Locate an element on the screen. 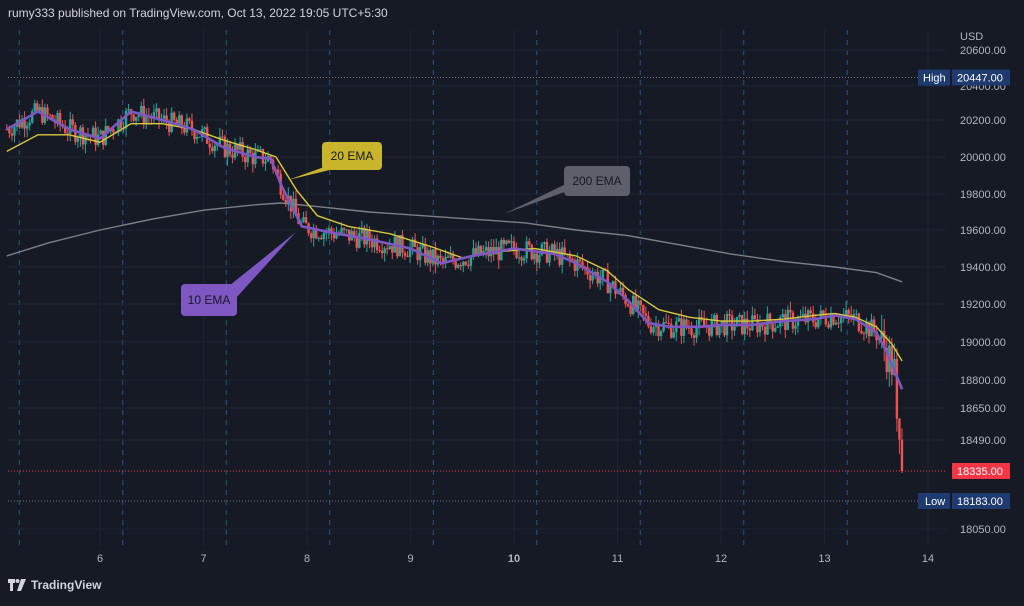 The image size is (1024, 606). ema200-callout is located at coordinates (597, 181).